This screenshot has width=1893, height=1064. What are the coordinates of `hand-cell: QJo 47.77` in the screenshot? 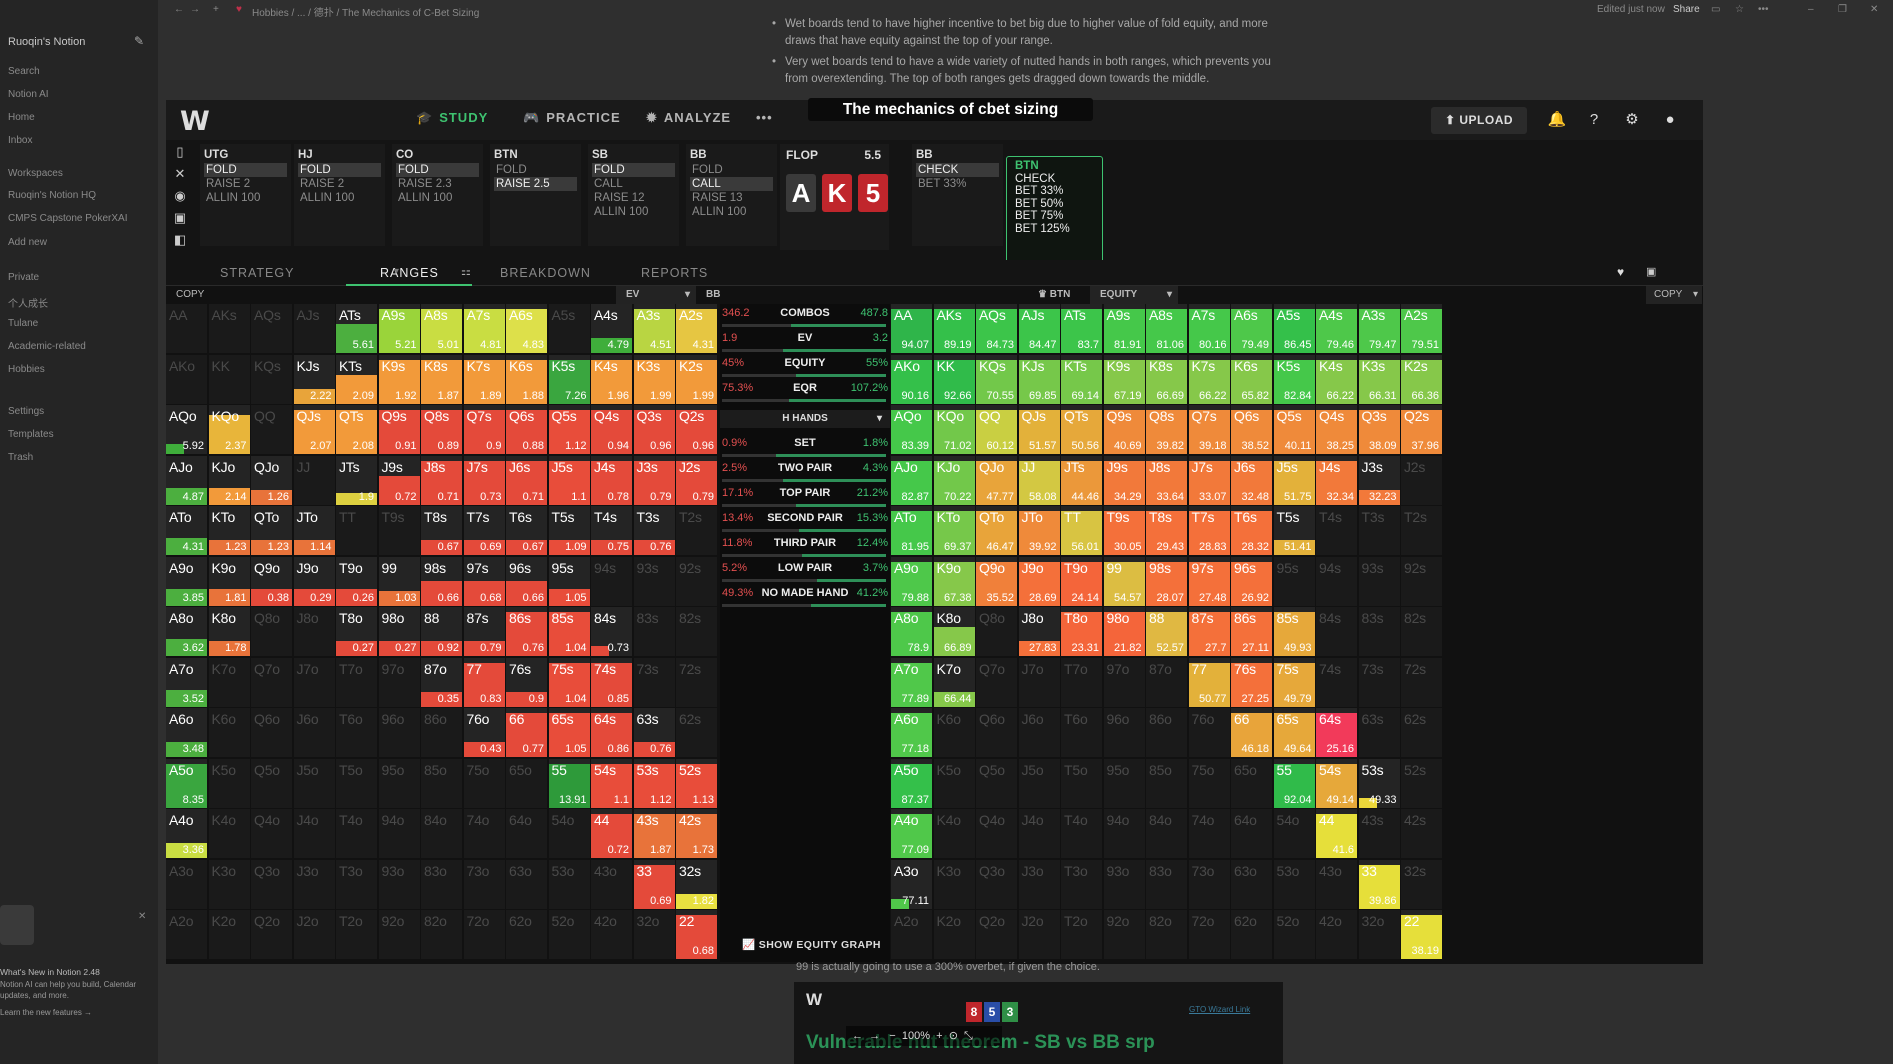 It's located at (996, 480).